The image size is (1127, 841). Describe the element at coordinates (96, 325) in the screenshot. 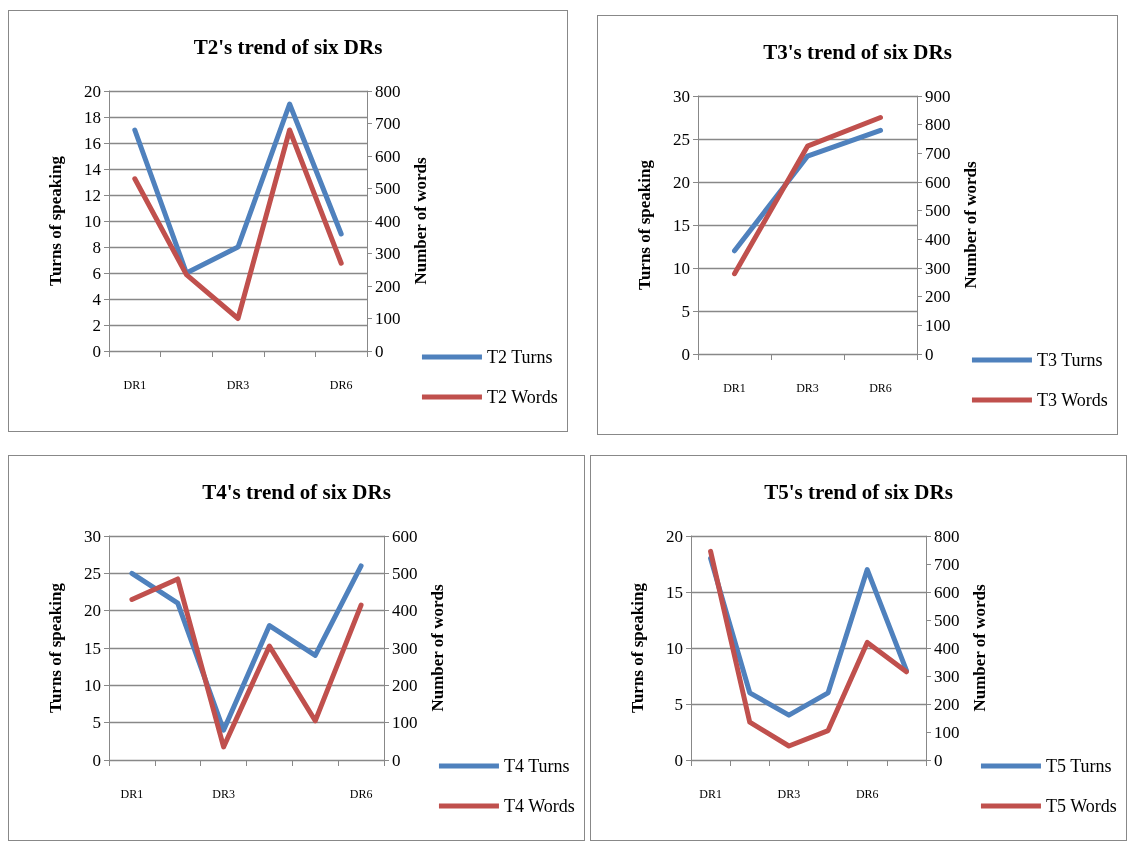

I see `y-tick-label: 2` at that location.